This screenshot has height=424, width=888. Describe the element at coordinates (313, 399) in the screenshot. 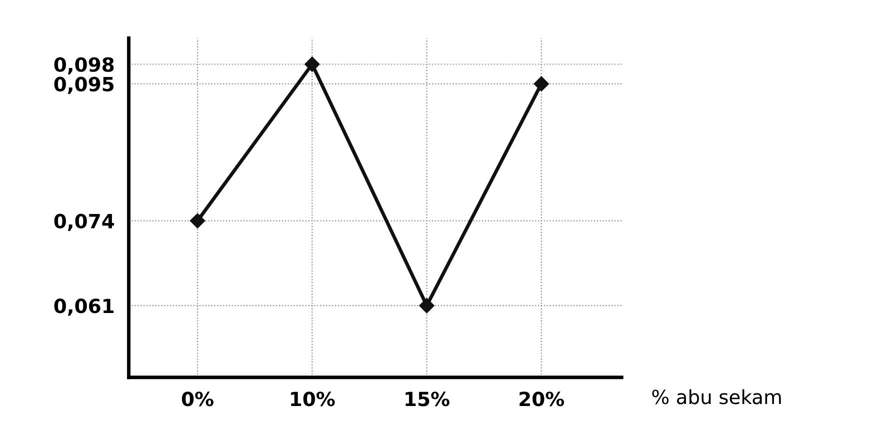

I see `x-tick-label: 10%` at that location.